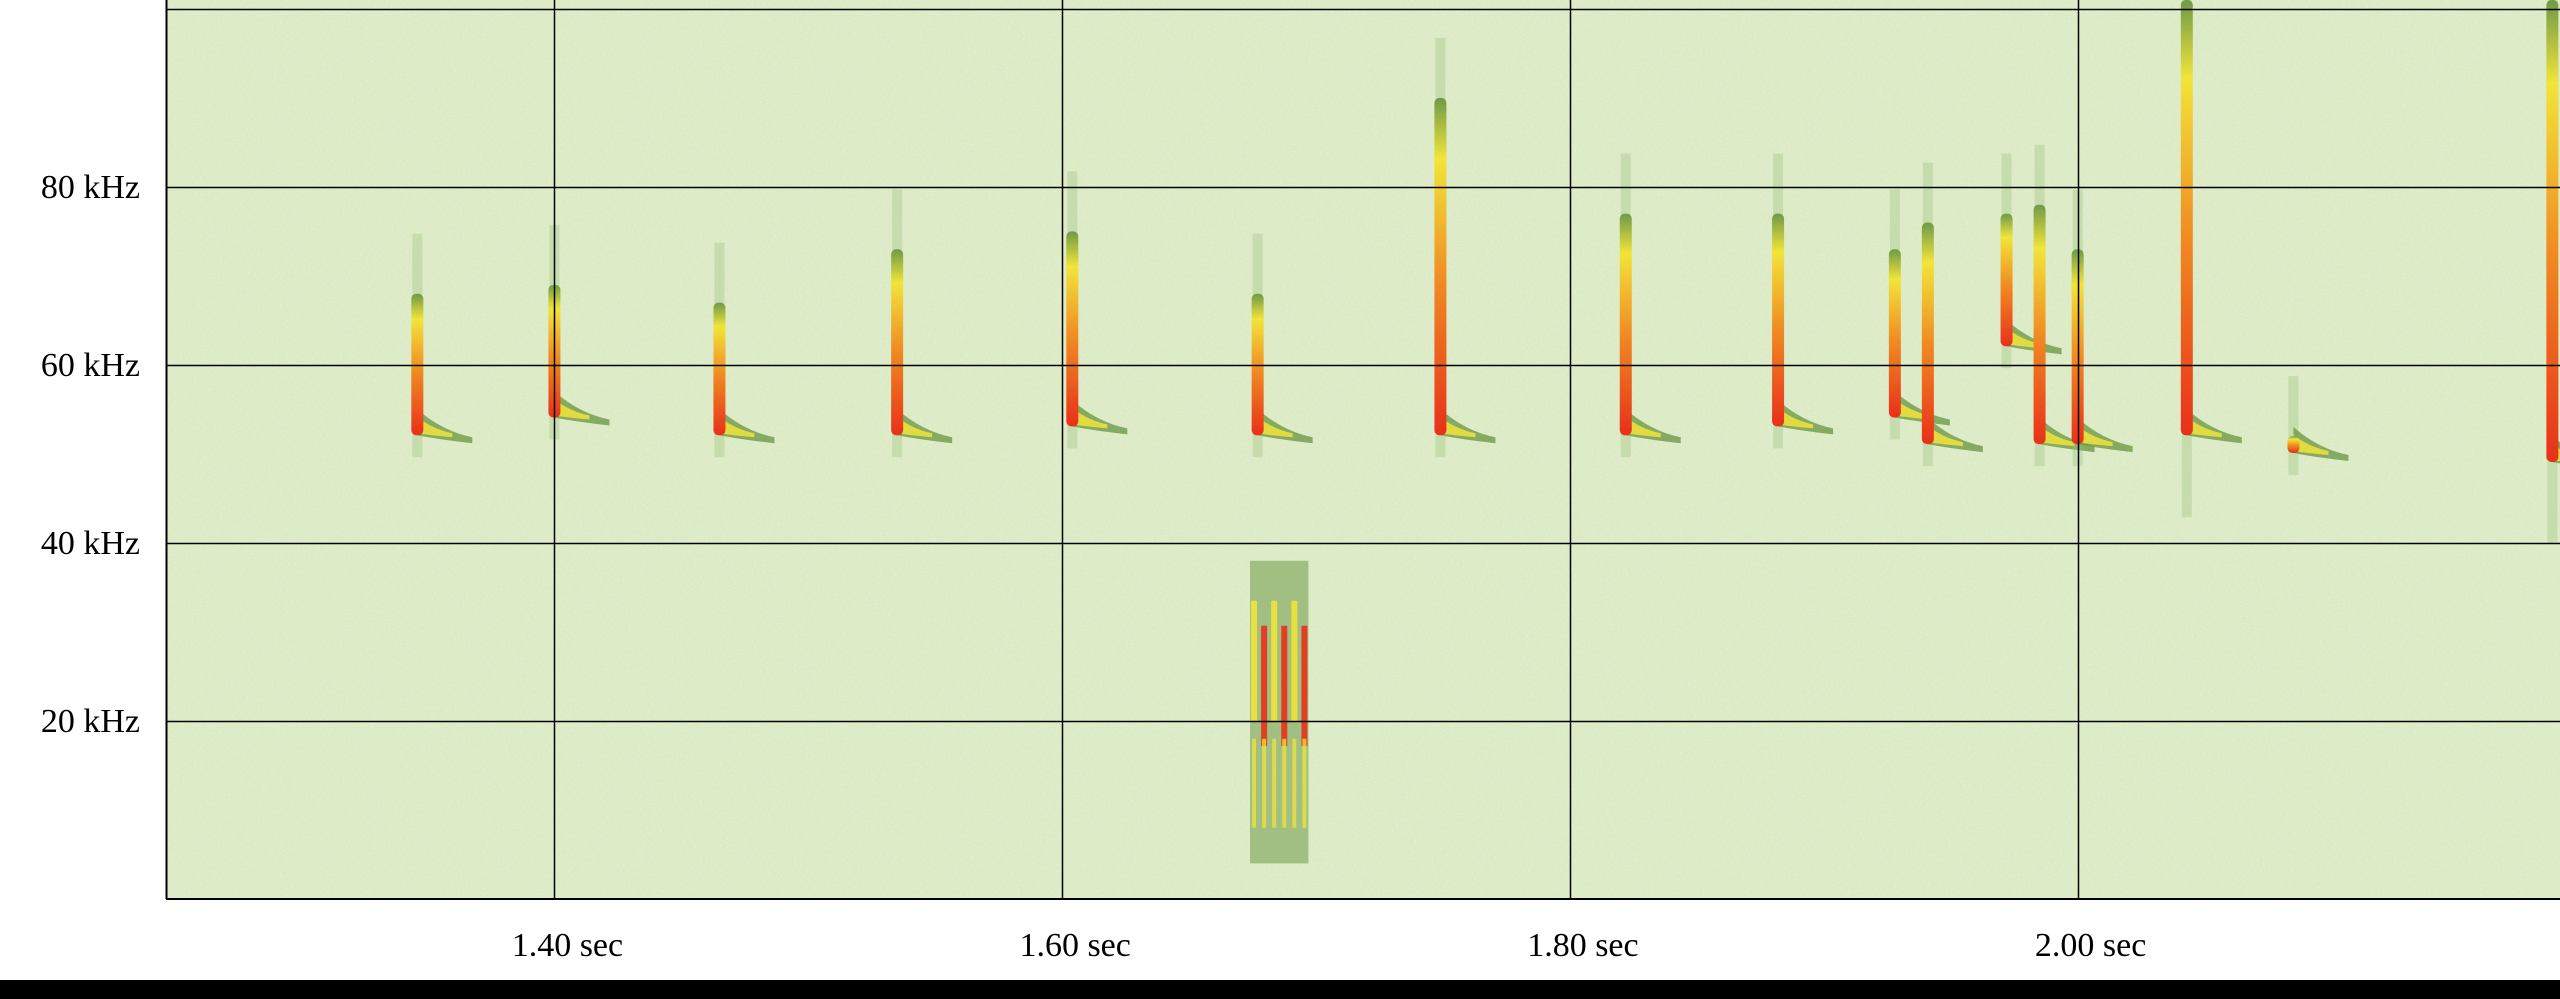  I want to click on x-tick-label: 1.40 sec, so click(567, 945).